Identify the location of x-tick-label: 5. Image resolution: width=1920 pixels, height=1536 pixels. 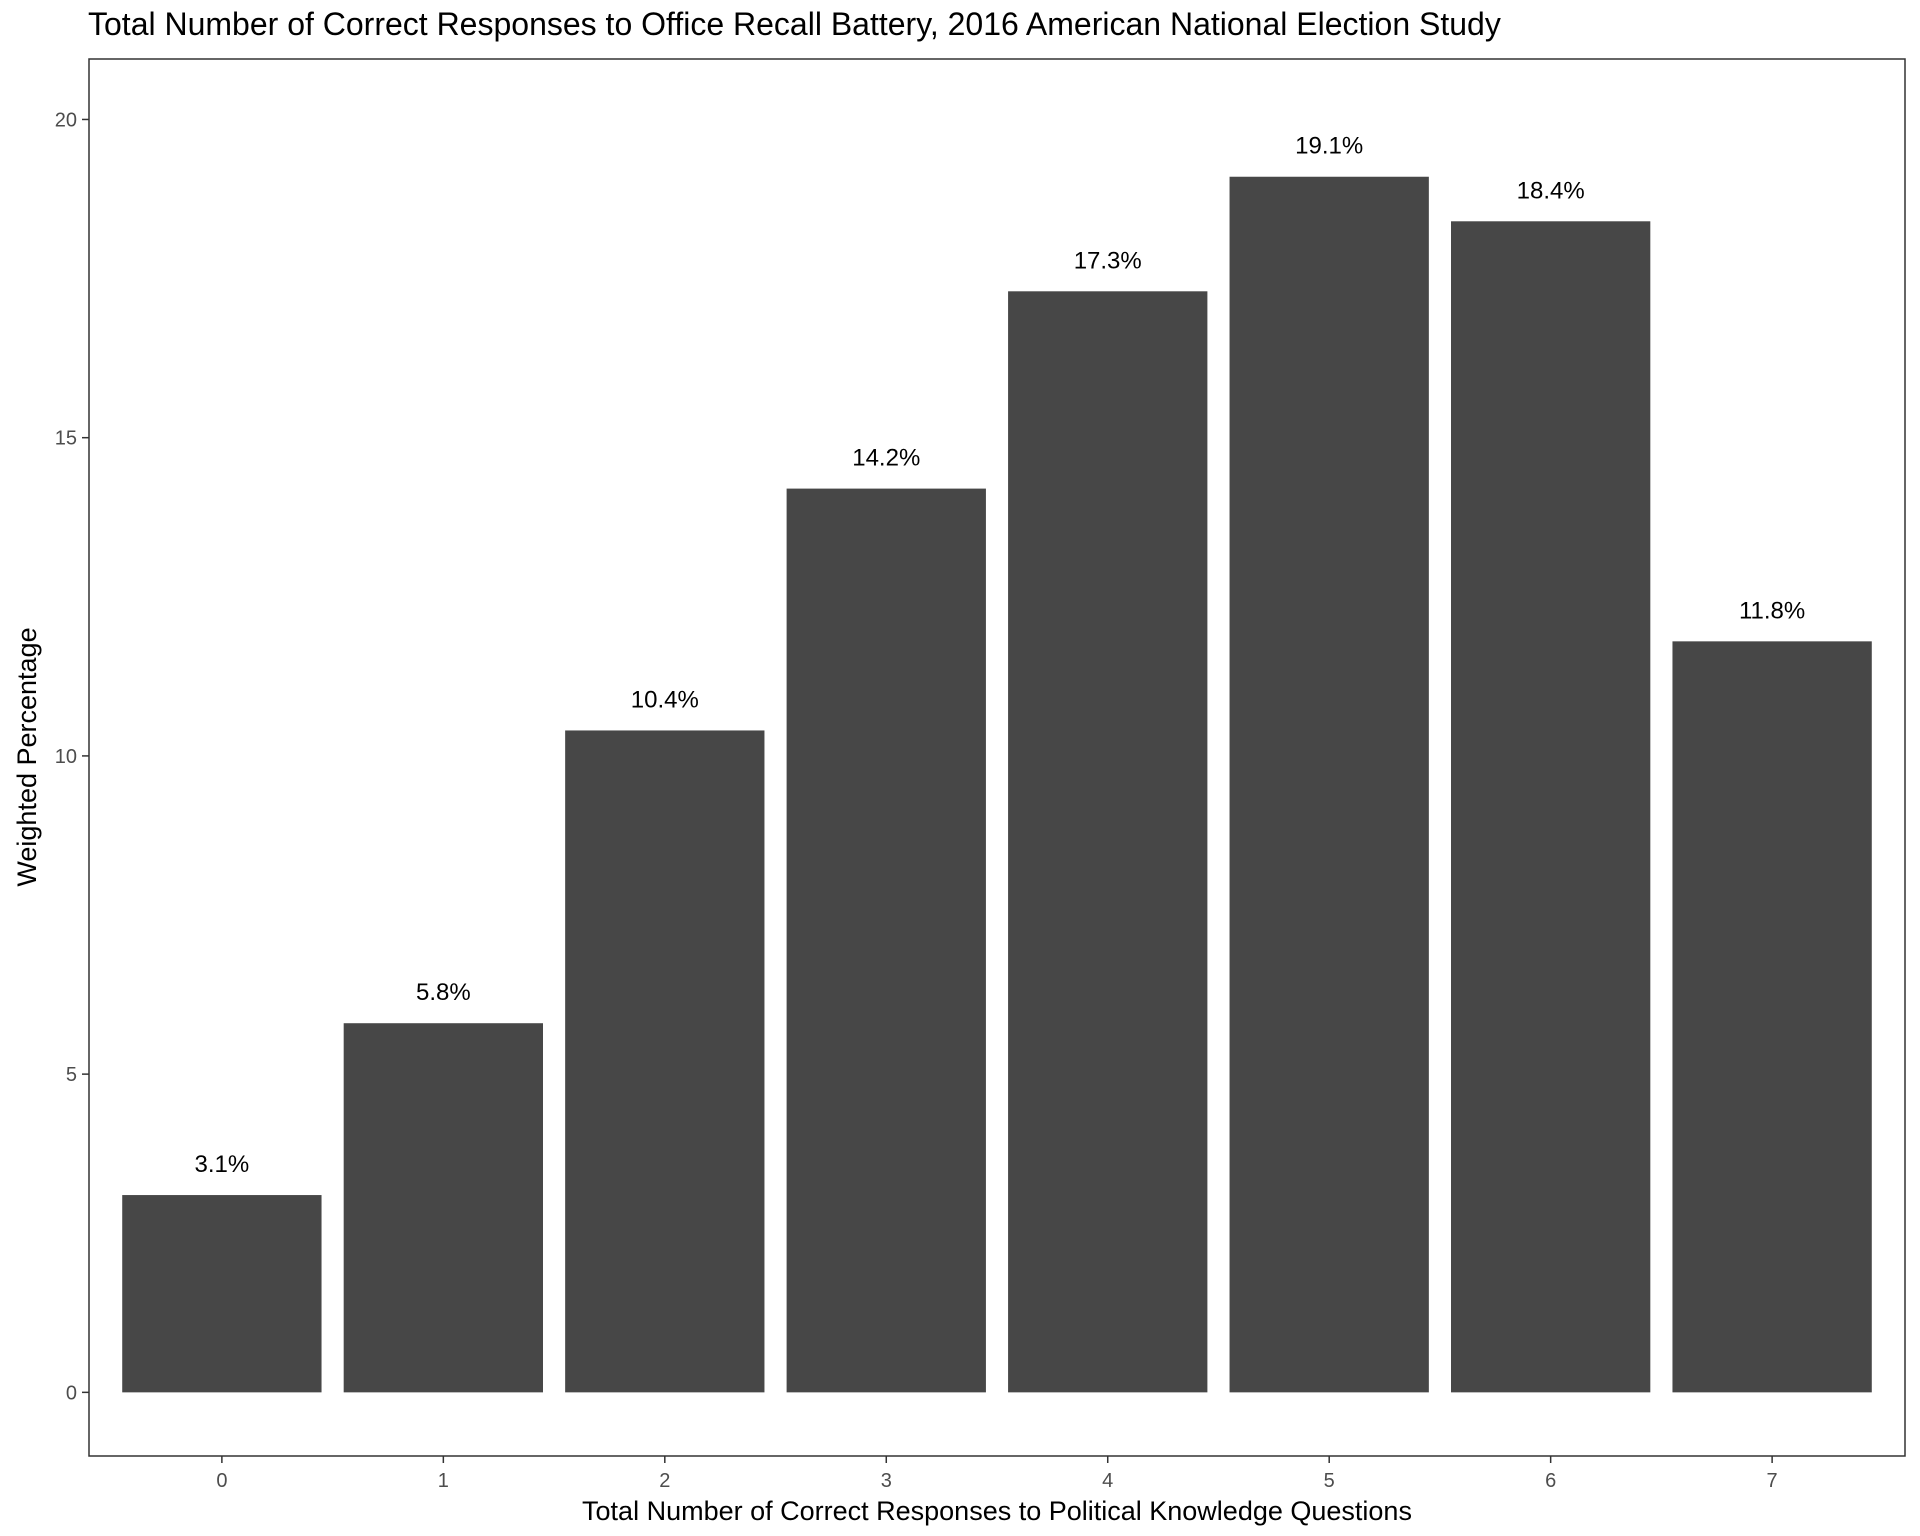
(1329, 1481).